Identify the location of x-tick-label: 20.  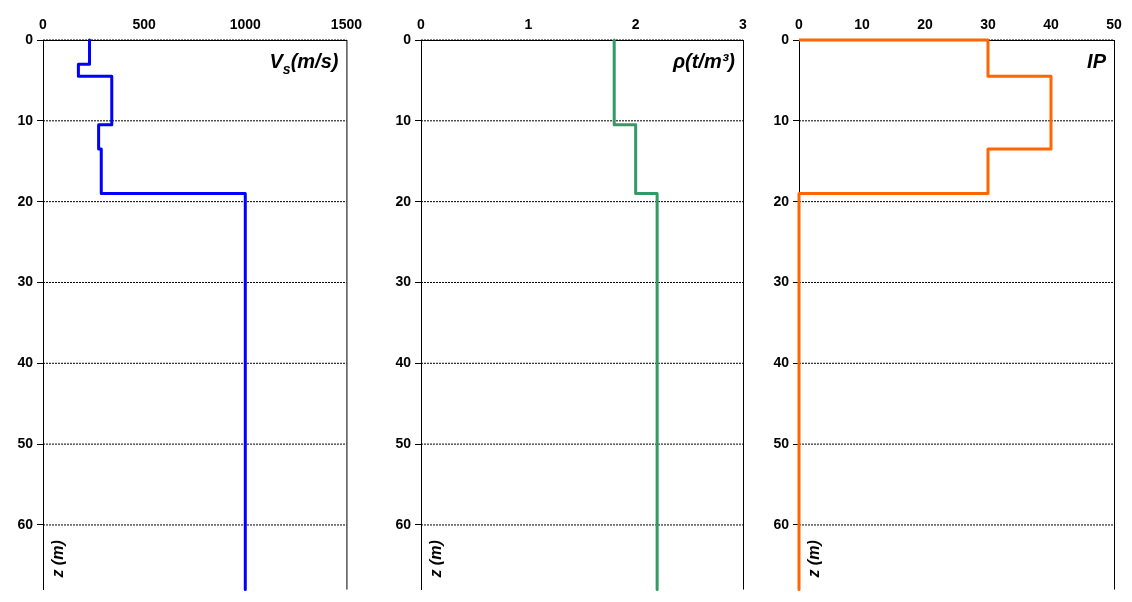
(925, 24).